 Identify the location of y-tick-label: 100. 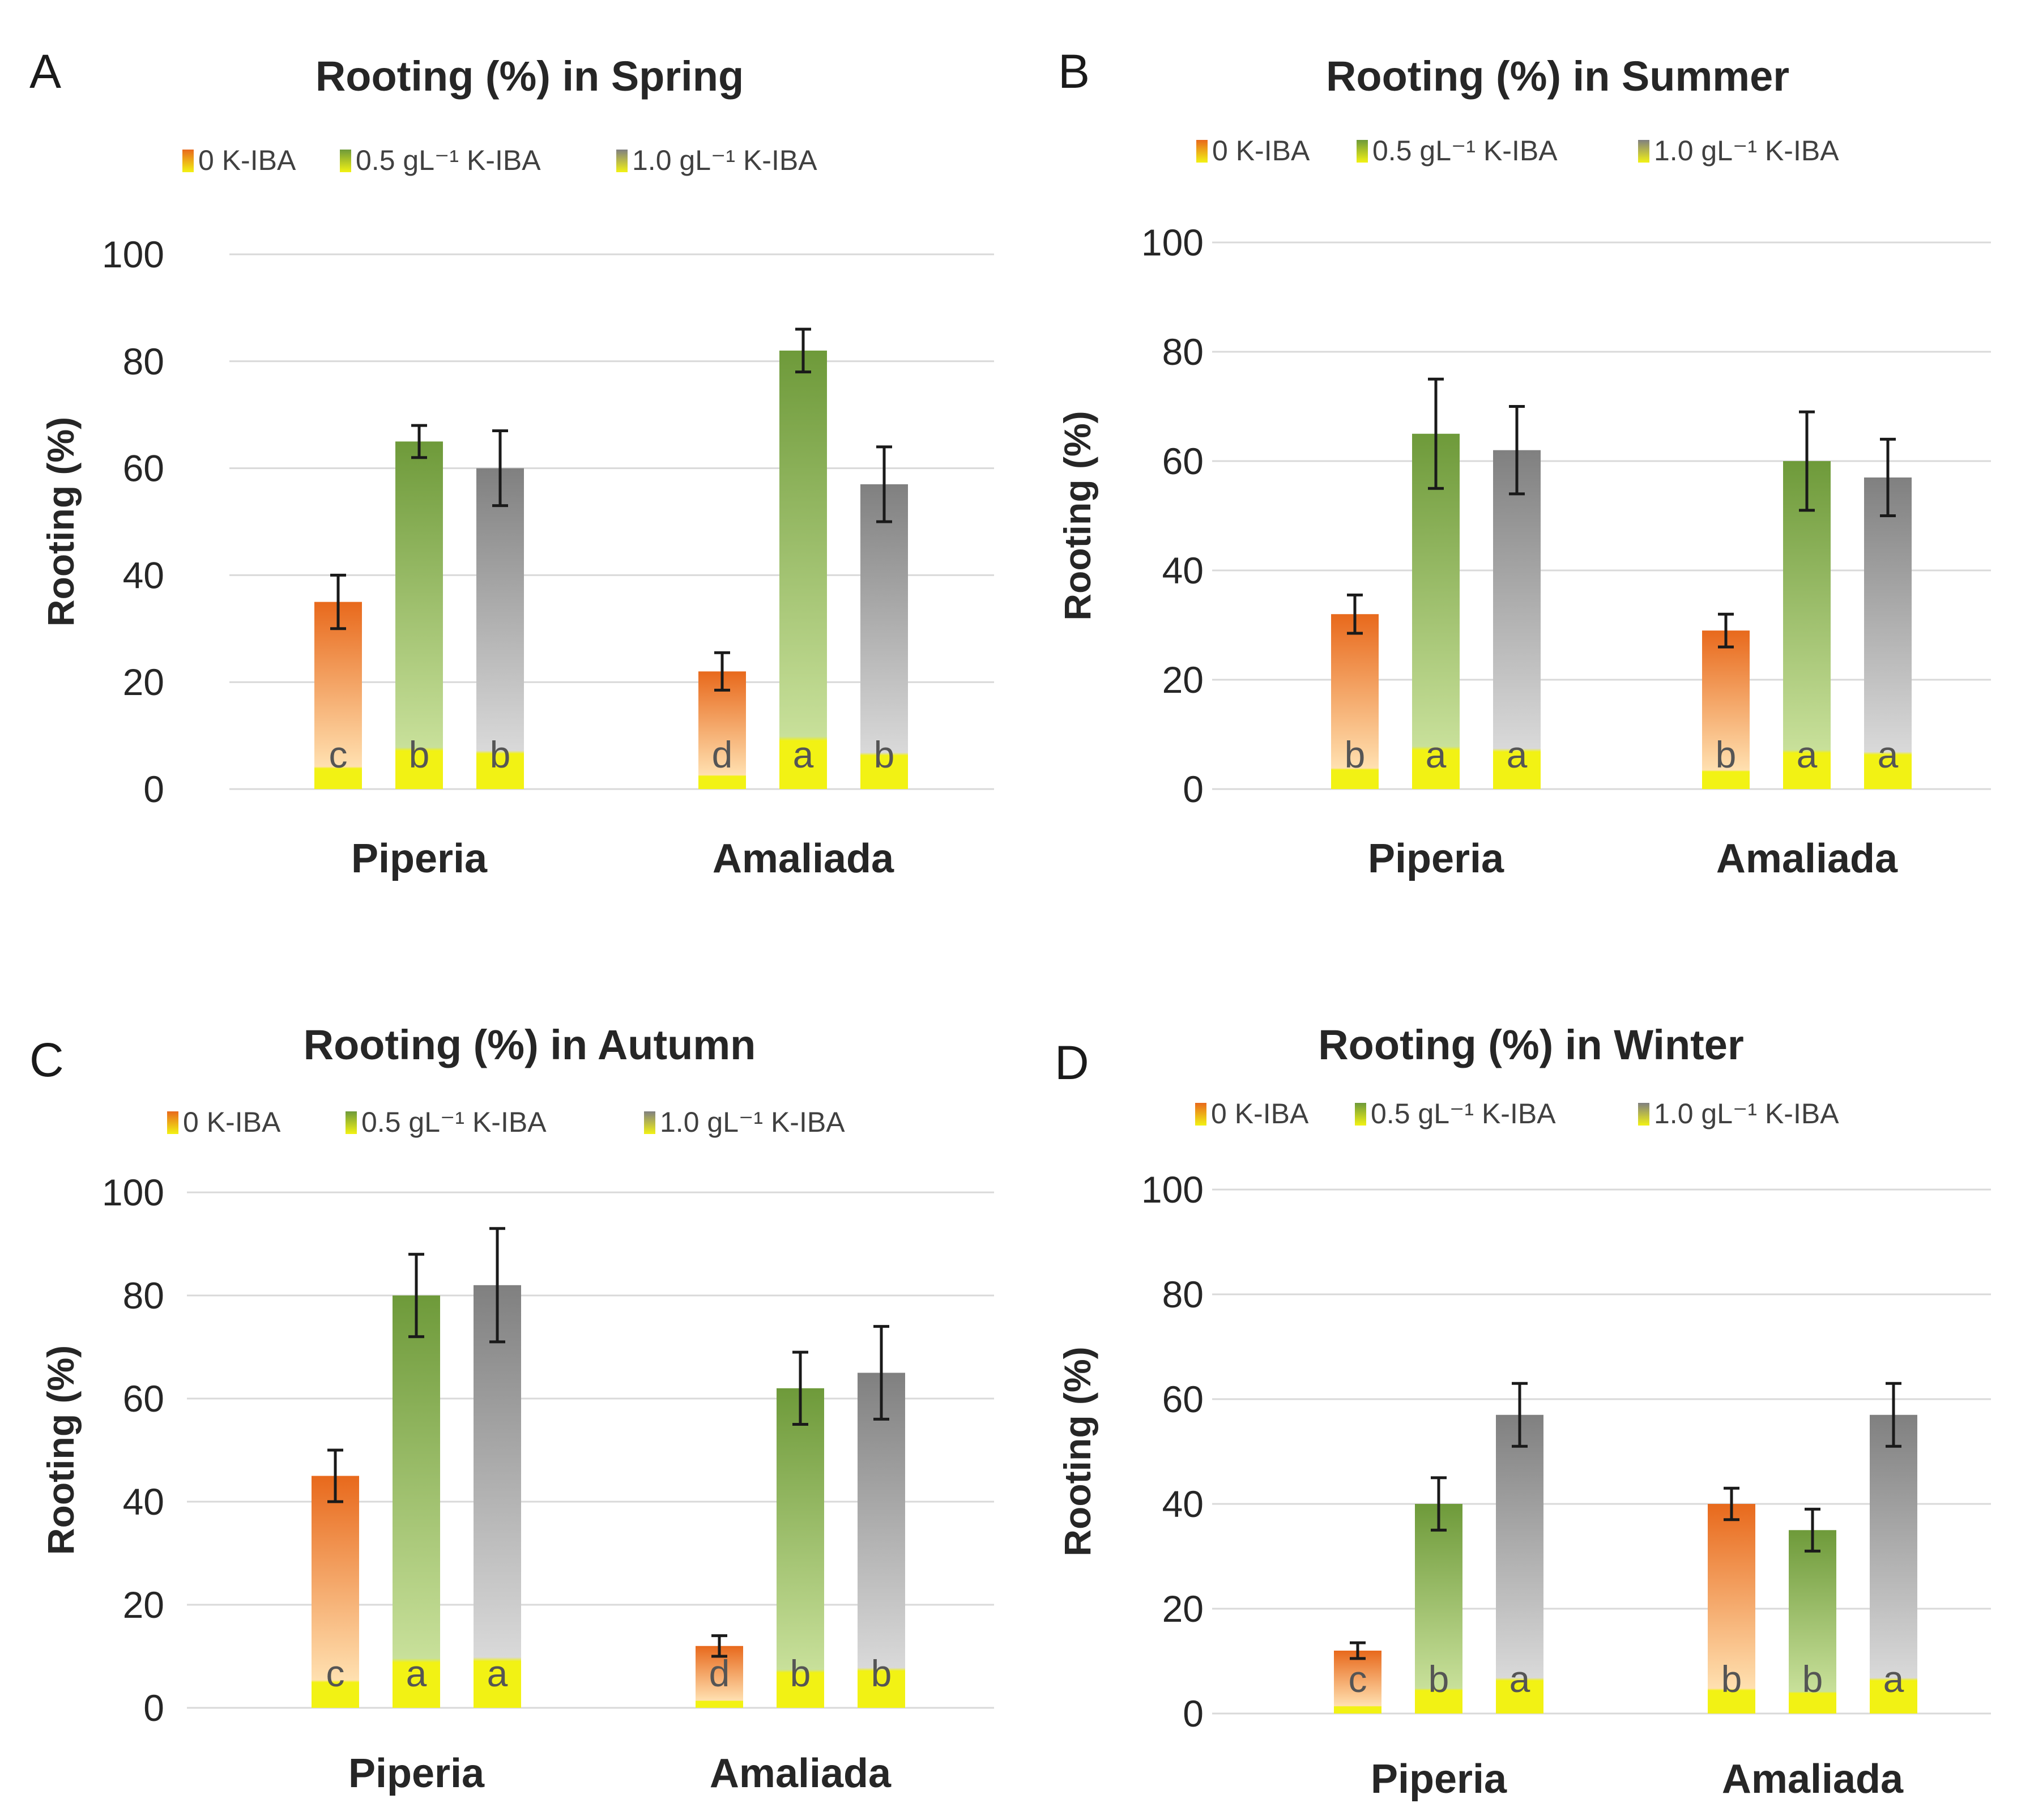
(1172, 242).